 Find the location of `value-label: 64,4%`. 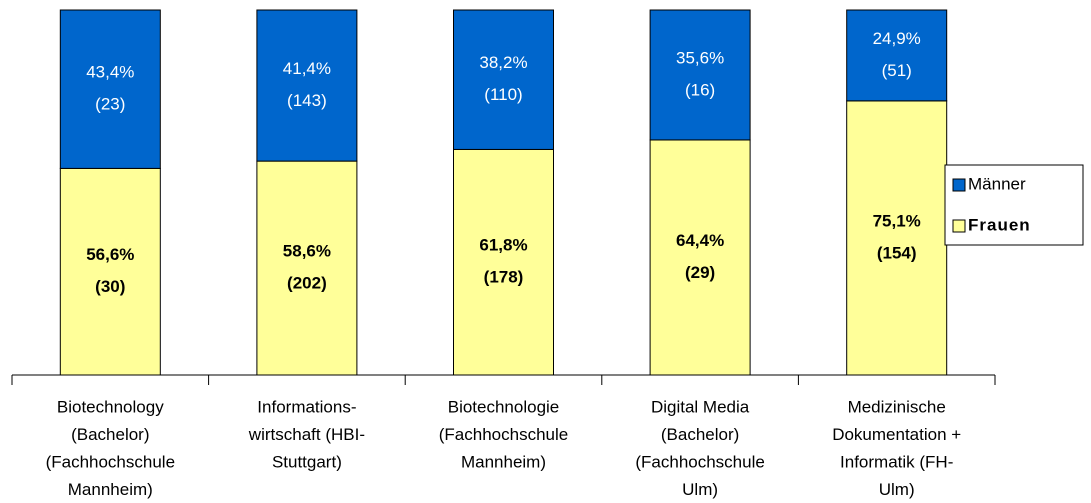

value-label: 64,4% is located at coordinates (700, 240).